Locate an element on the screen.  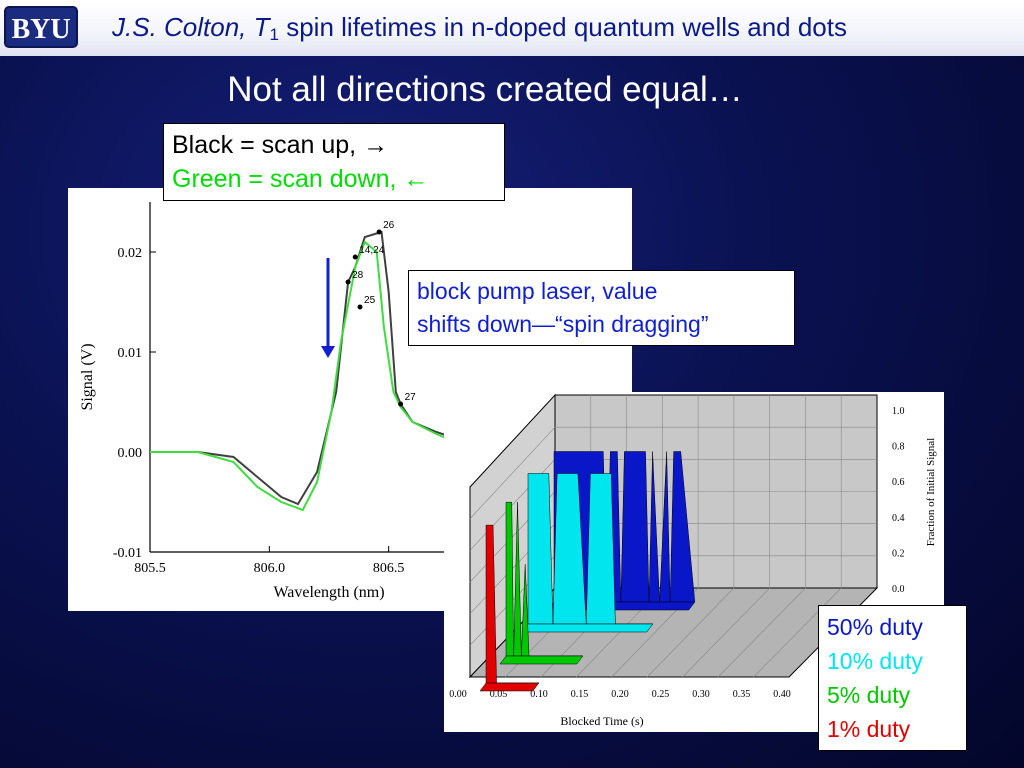
x-tick-label: 0.20 is located at coordinates (620, 694).